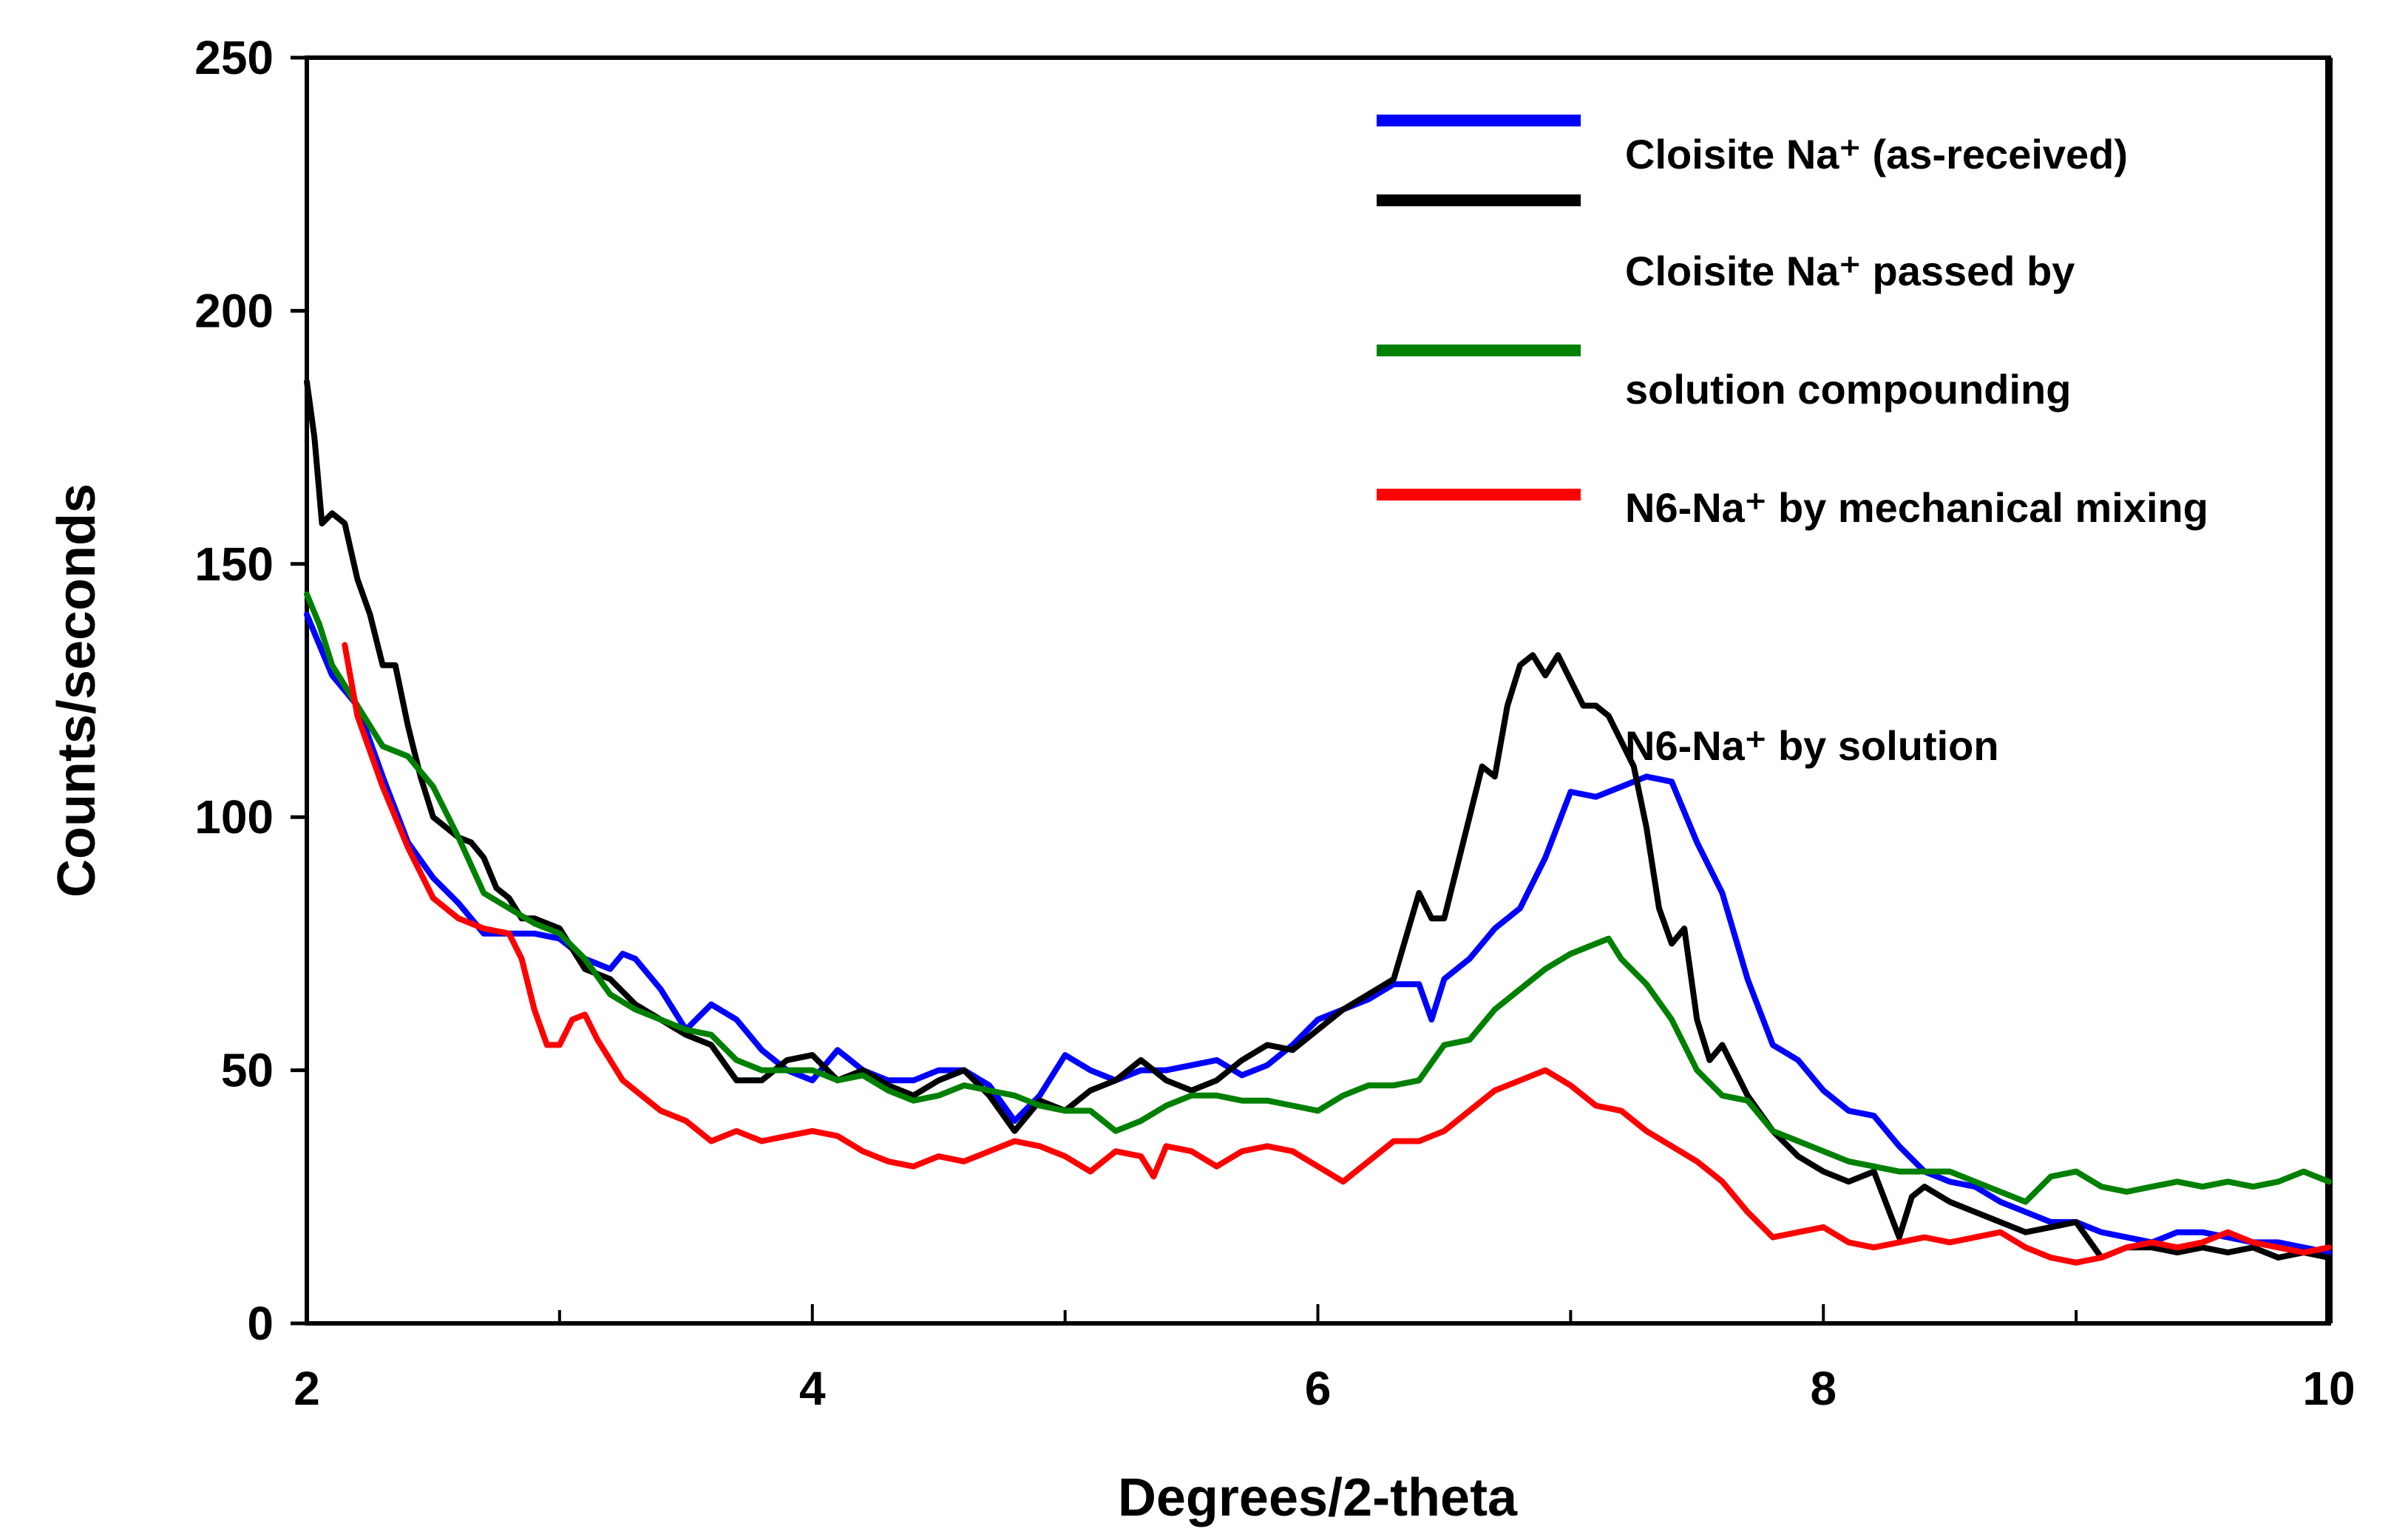 The width and height of the screenshot is (2391, 1540). What do you see at coordinates (250, 690) in the screenshot?
I see `y-axis: 0 50 100 150 200 250` at bounding box center [250, 690].